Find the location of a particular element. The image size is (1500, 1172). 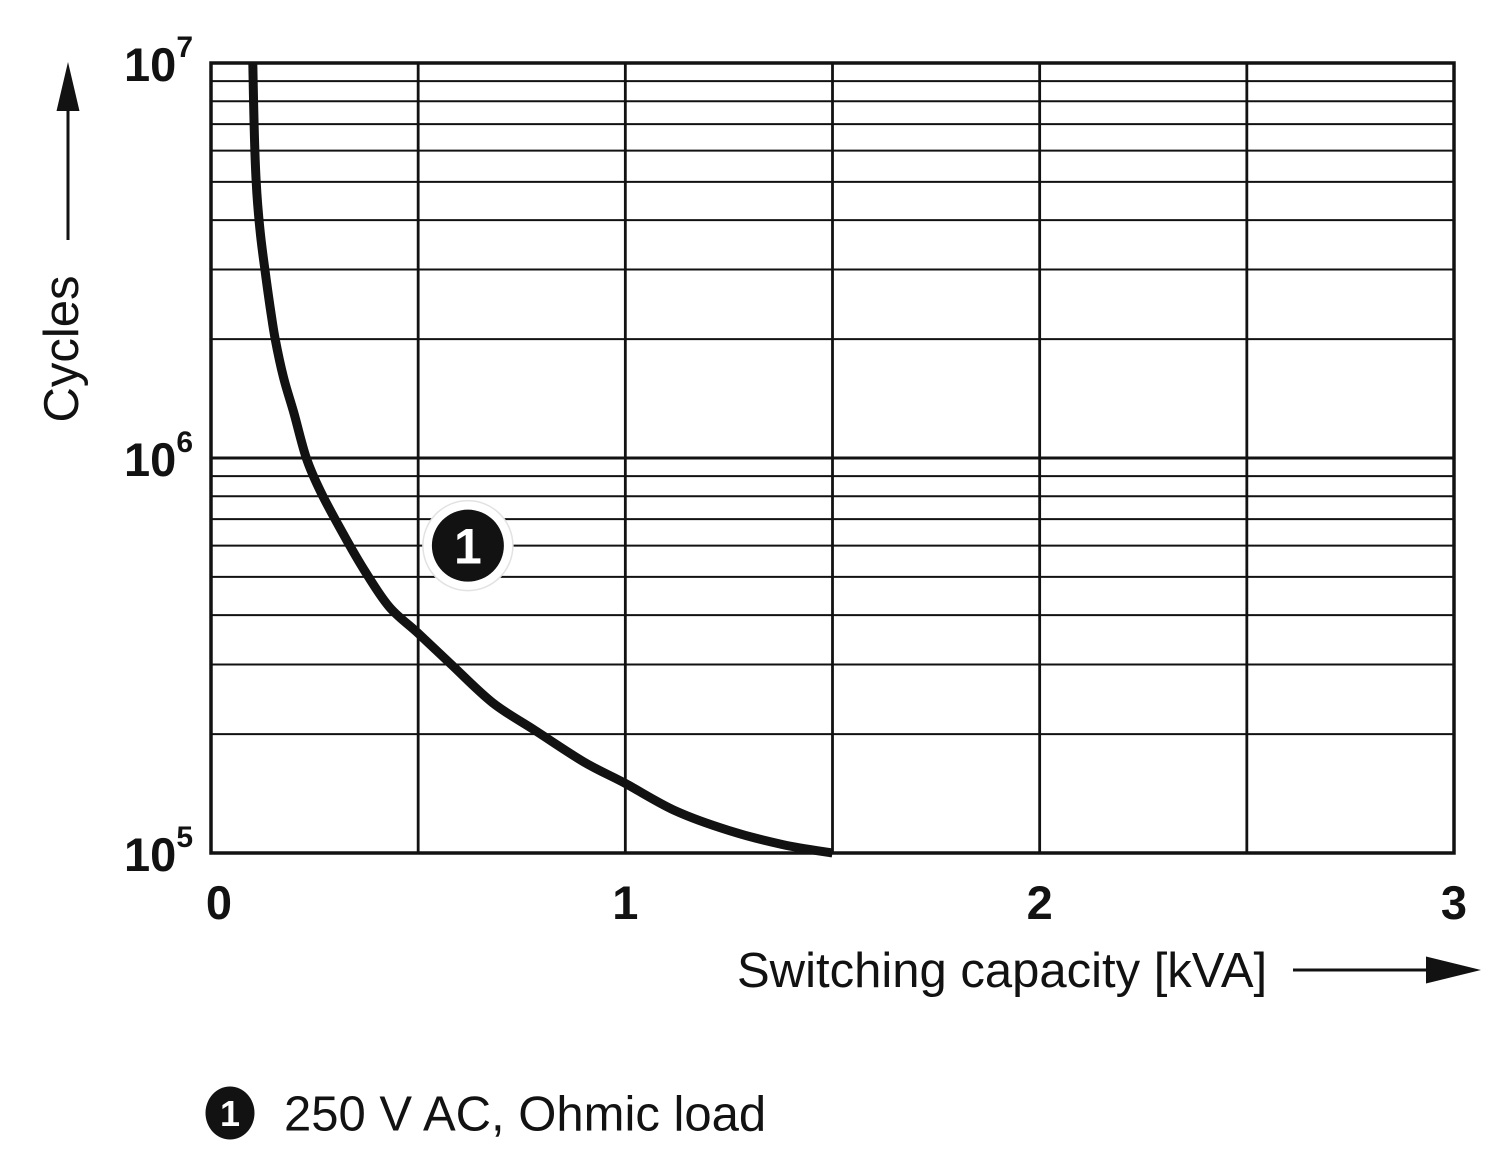

y-tick-label: 10⁵ is located at coordinates (158, 851).